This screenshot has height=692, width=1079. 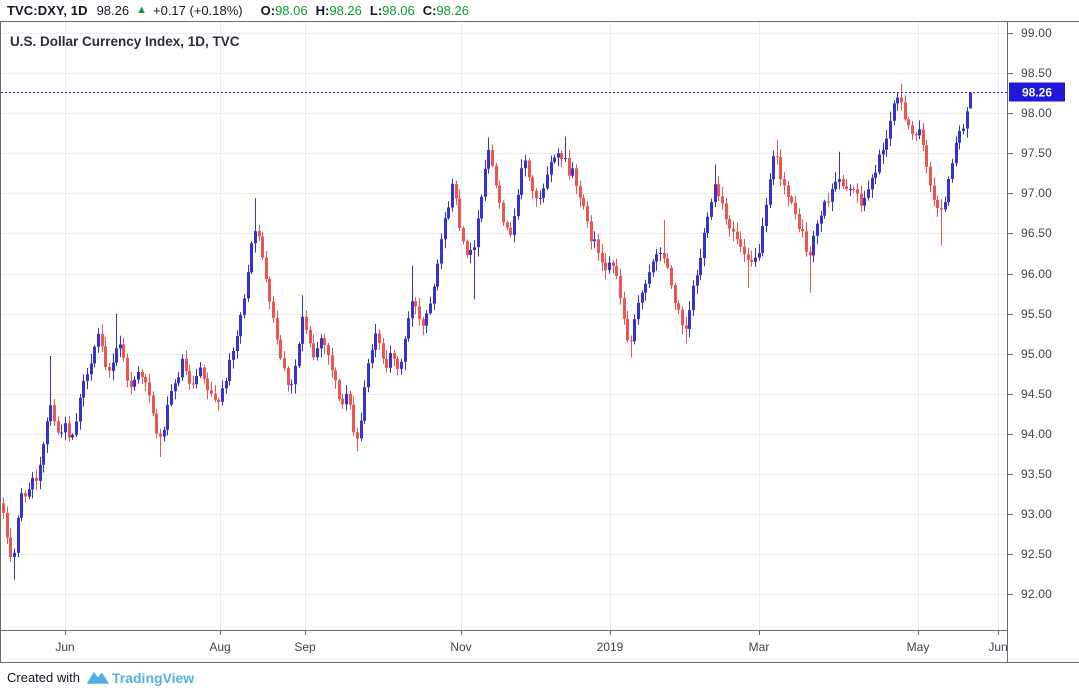 What do you see at coordinates (1037, 354) in the screenshot?
I see `price-tick-label: 95.00` at bounding box center [1037, 354].